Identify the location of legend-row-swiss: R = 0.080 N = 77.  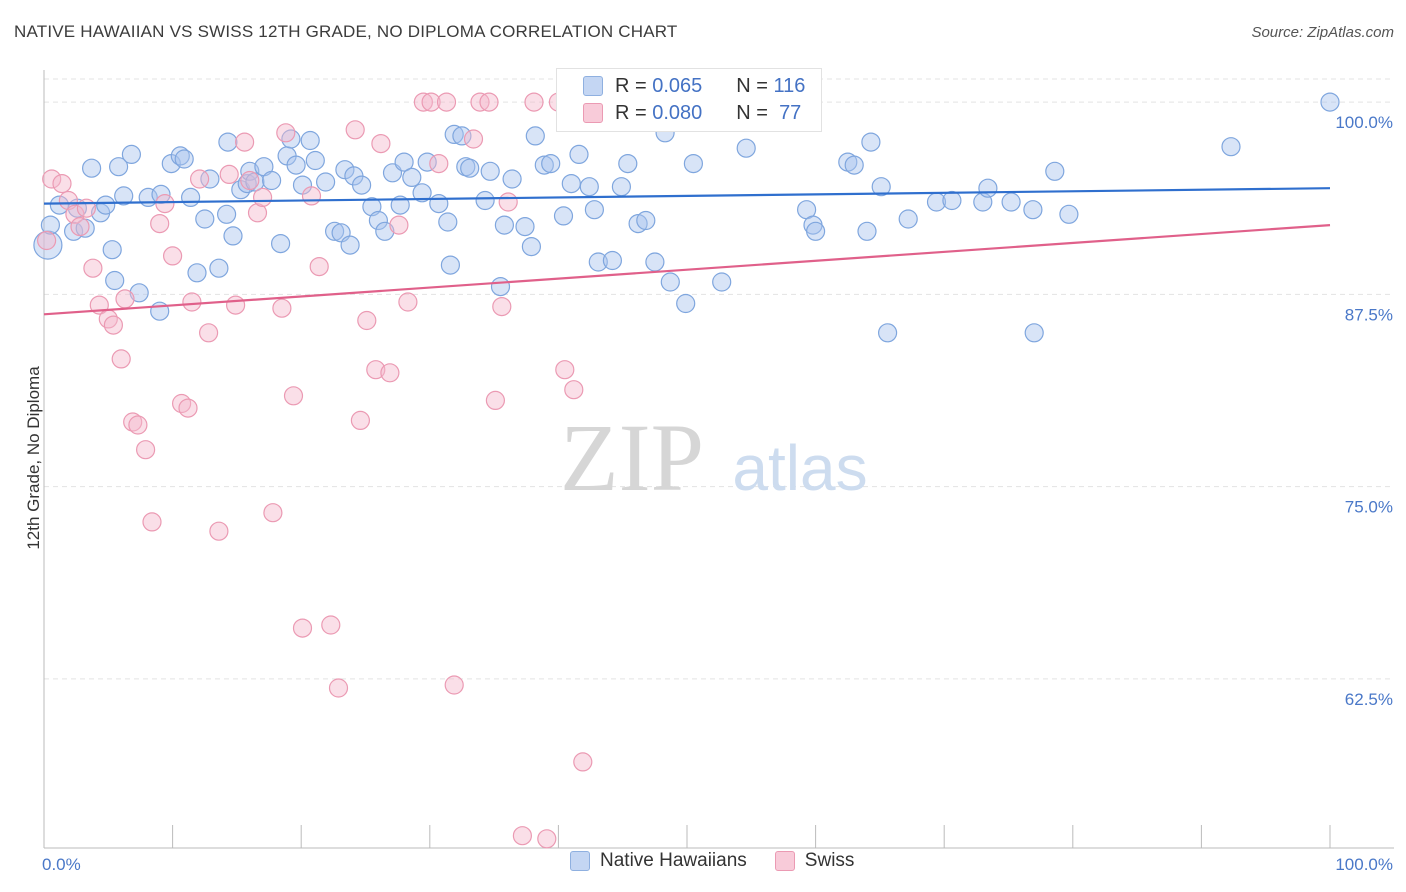
(692, 113).